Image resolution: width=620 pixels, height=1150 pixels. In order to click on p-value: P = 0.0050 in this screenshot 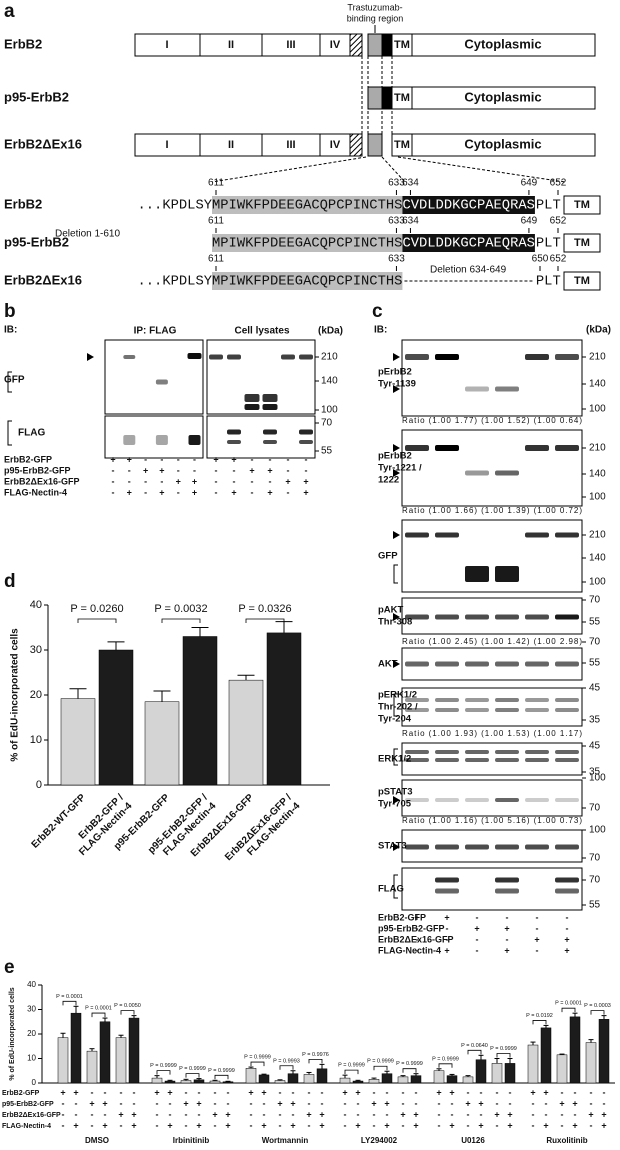, I will do `click(127, 1006)`.